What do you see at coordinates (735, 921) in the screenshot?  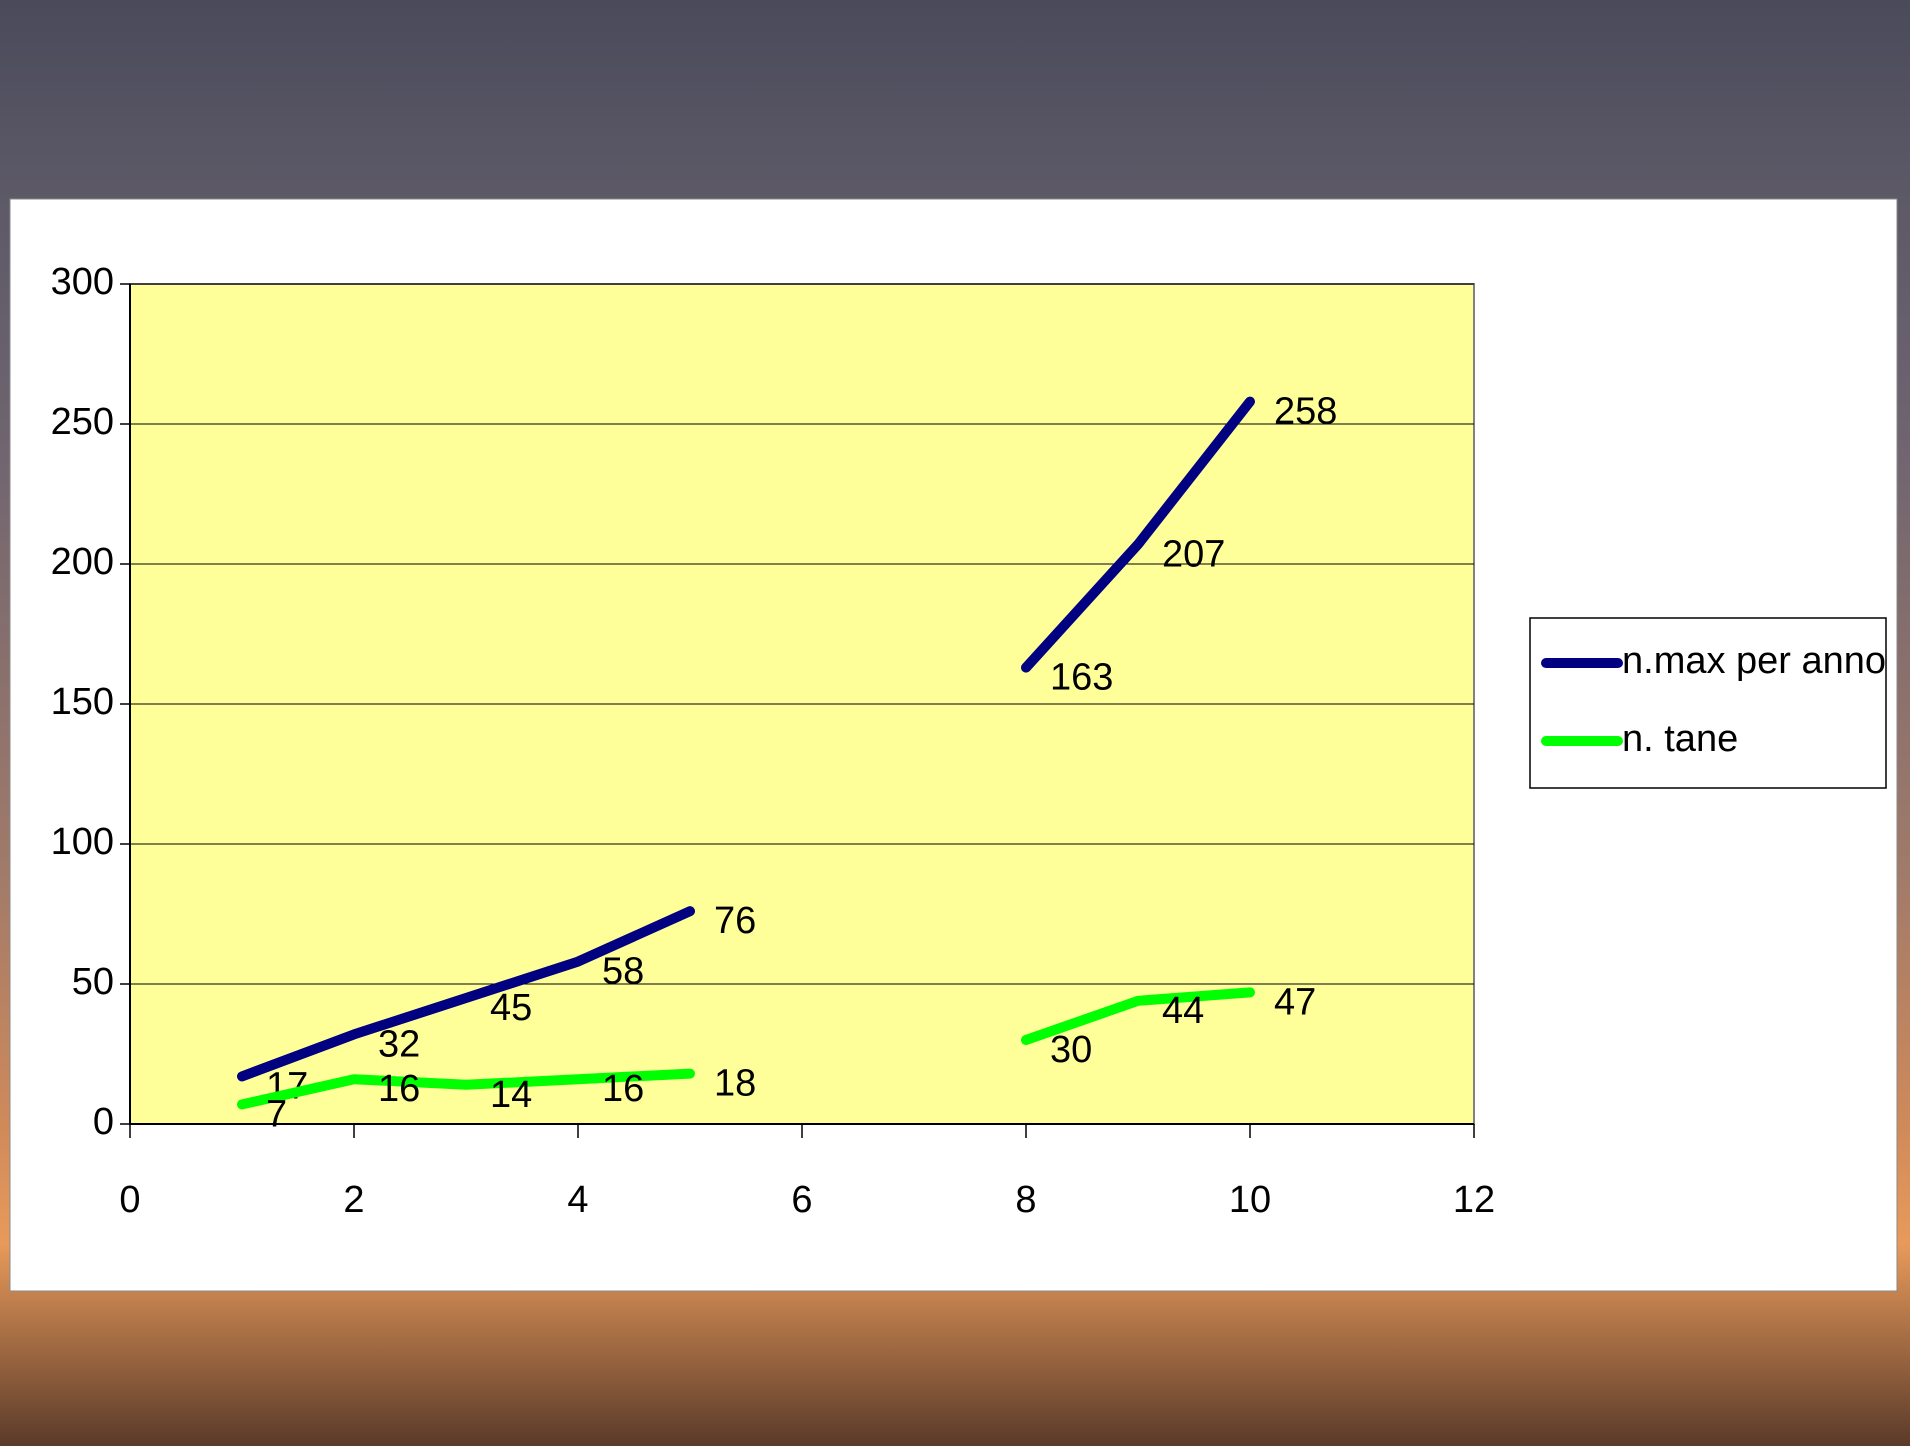 I see `data-label: 76` at bounding box center [735, 921].